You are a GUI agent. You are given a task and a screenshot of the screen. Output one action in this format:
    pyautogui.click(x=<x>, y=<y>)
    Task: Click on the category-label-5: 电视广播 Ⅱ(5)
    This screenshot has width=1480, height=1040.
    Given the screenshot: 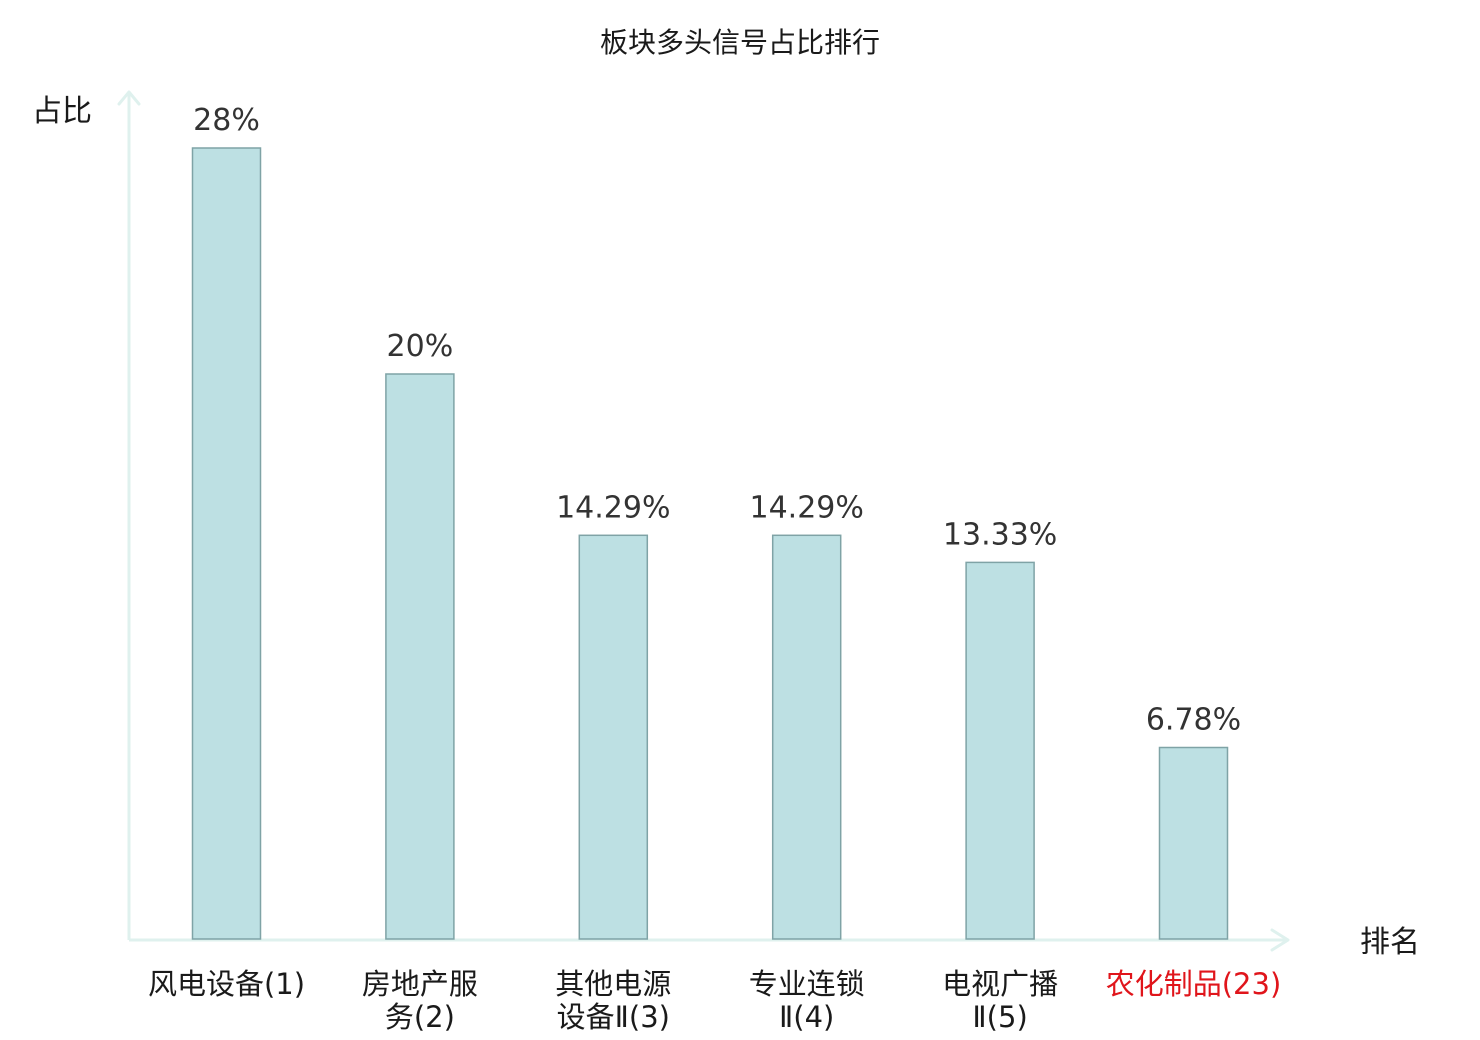 What is the action you would take?
    pyautogui.click(x=1000, y=1000)
    